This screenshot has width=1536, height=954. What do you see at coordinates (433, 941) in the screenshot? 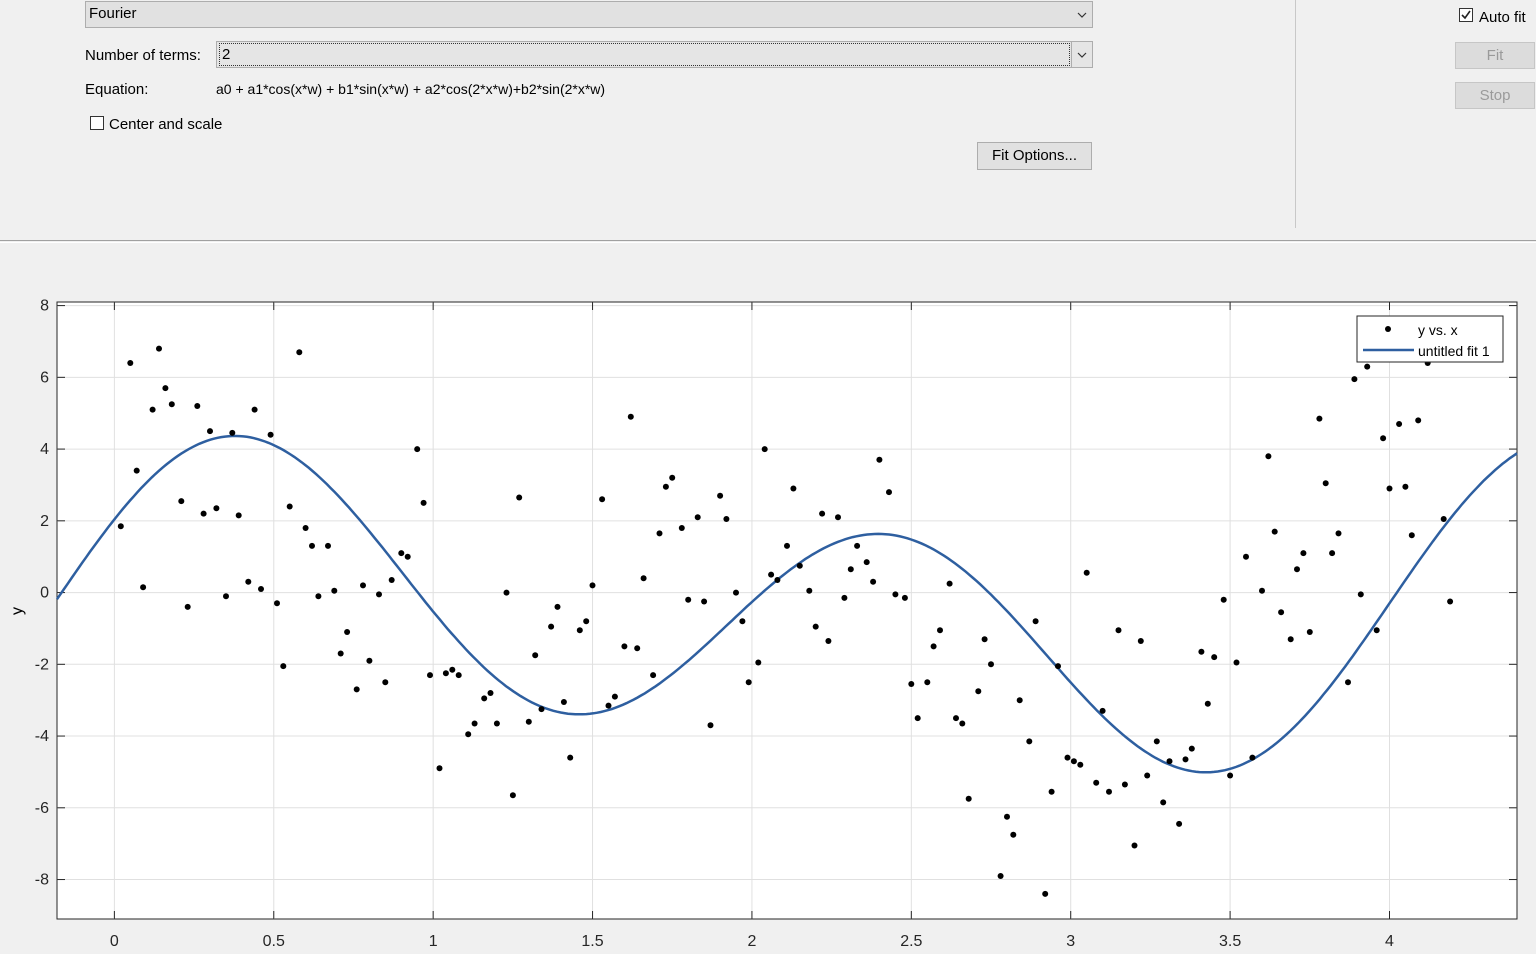
I see `x-tick-label: 1` at bounding box center [433, 941].